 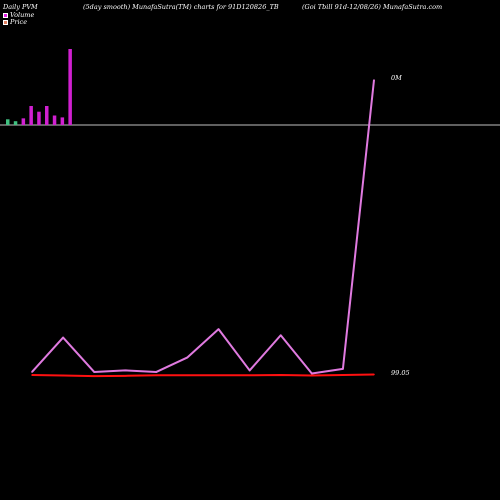 What do you see at coordinates (19, 22) in the screenshot?
I see `legend-price-label: Price` at bounding box center [19, 22].